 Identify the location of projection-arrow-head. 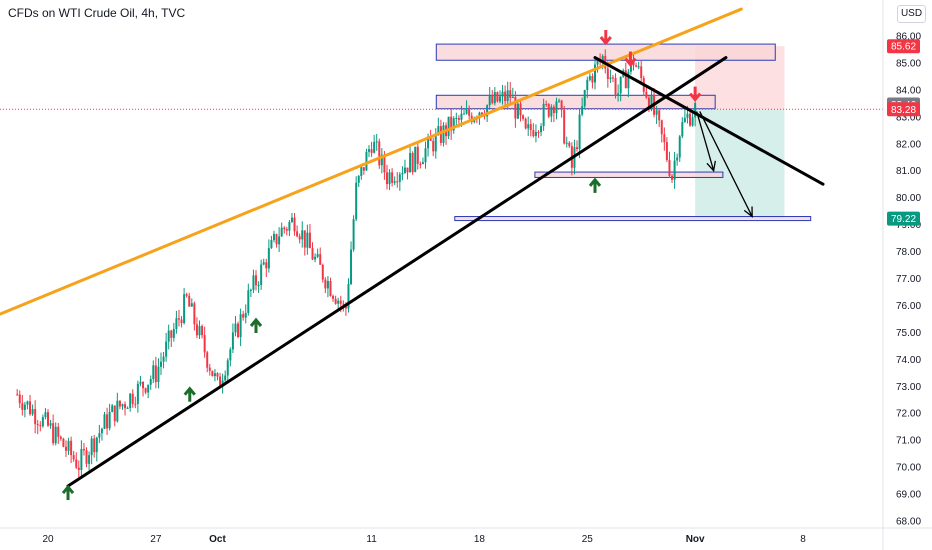
(748, 212).